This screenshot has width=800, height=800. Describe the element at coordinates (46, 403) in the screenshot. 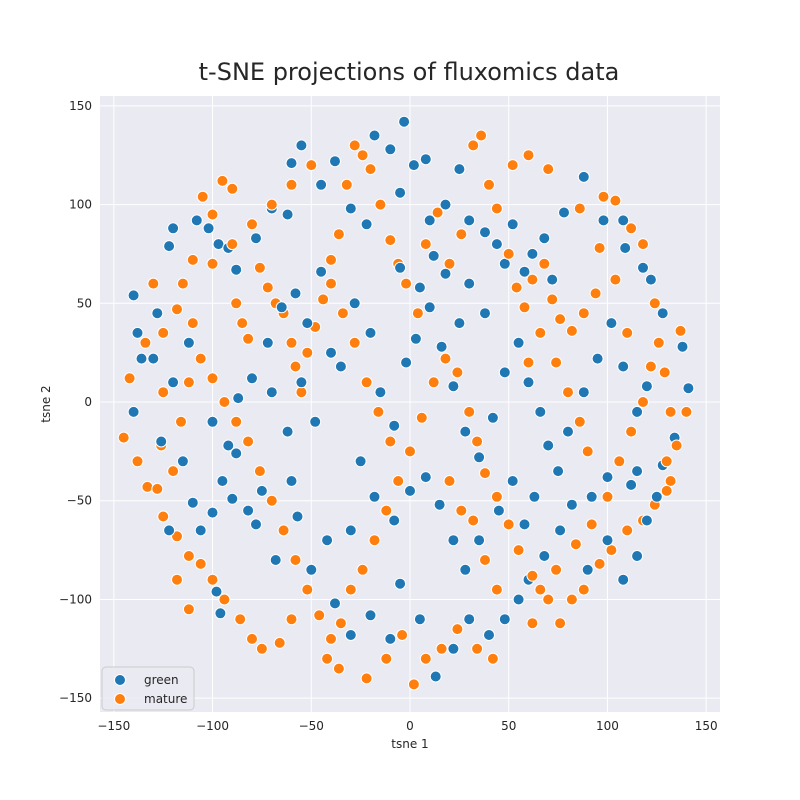

I see `y-axis-label: tsne 2` at that location.